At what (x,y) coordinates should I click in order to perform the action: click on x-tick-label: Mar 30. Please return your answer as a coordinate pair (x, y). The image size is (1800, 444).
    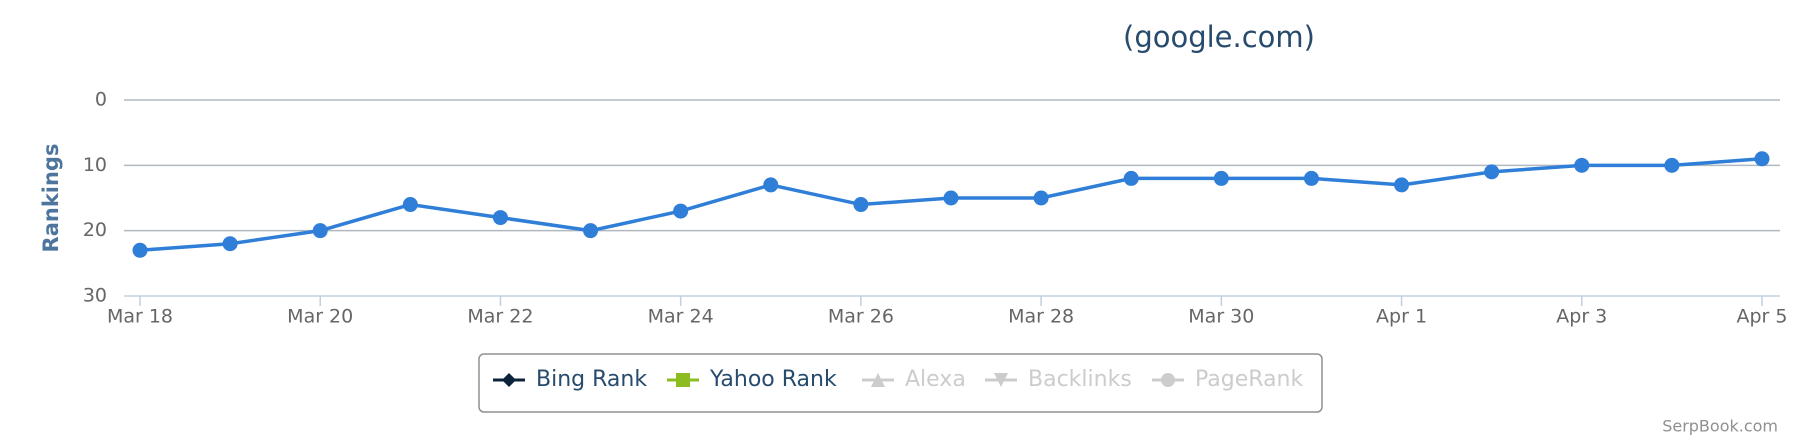
    Looking at the image, I should click on (1221, 317).